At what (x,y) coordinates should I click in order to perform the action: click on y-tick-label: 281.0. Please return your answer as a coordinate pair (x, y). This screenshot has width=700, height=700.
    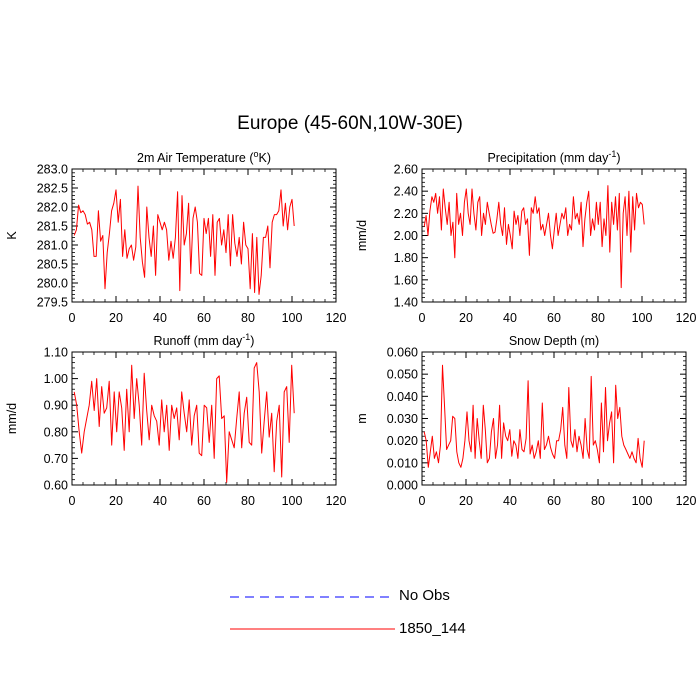
    Looking at the image, I should click on (52, 246).